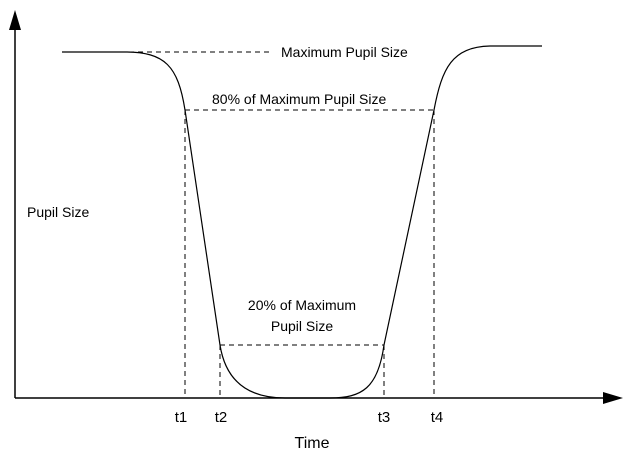 The height and width of the screenshot is (461, 628). What do you see at coordinates (312, 443) in the screenshot?
I see `x-axis-label: Time` at bounding box center [312, 443].